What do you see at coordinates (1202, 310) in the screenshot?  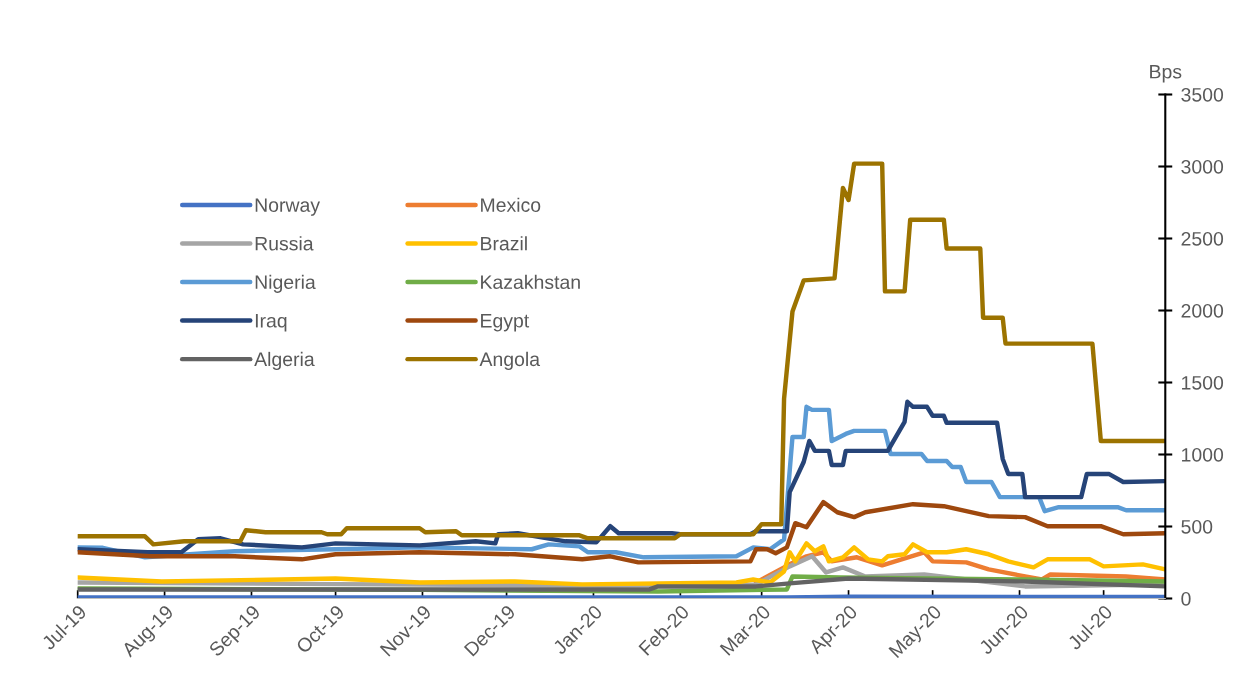 I see `y-tick-label: 2000` at bounding box center [1202, 310].